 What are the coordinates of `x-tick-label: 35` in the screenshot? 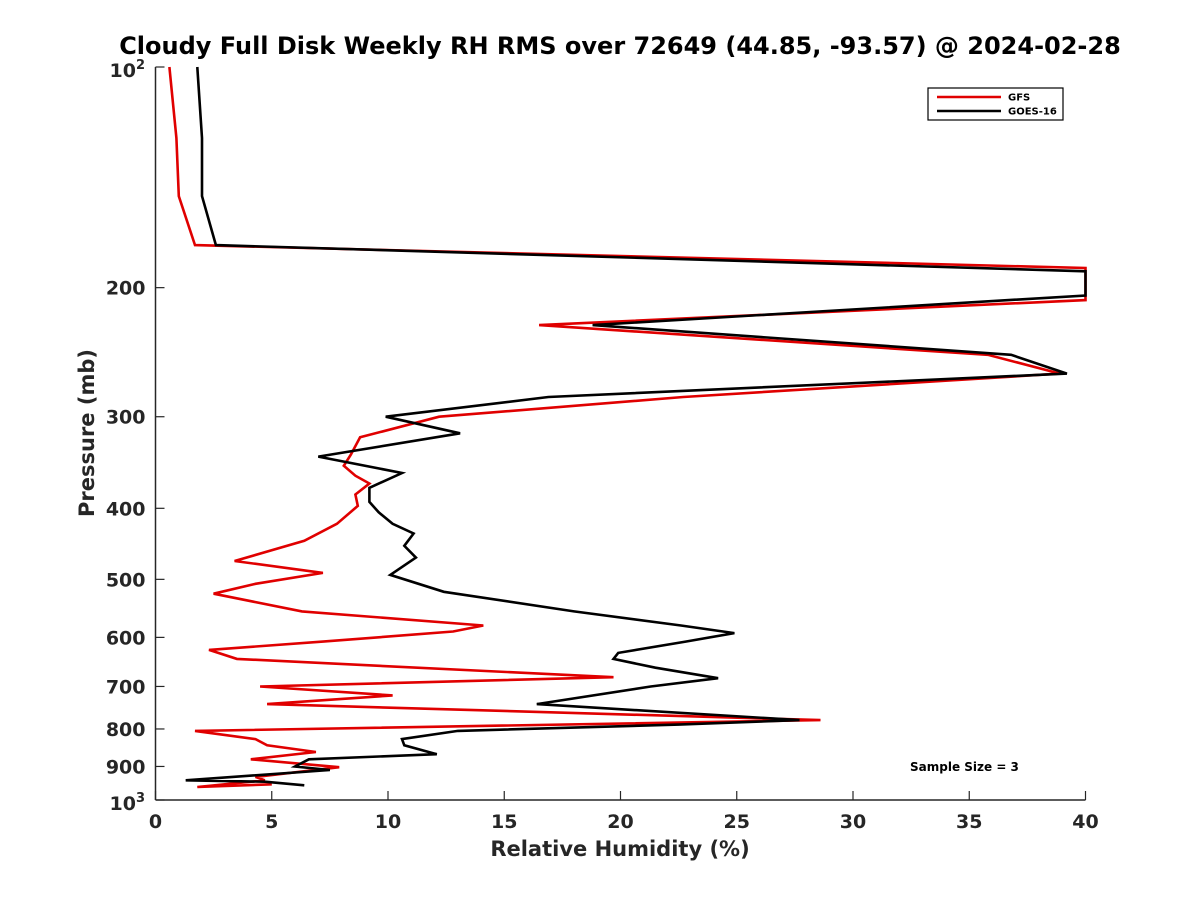 It's located at (969, 822).